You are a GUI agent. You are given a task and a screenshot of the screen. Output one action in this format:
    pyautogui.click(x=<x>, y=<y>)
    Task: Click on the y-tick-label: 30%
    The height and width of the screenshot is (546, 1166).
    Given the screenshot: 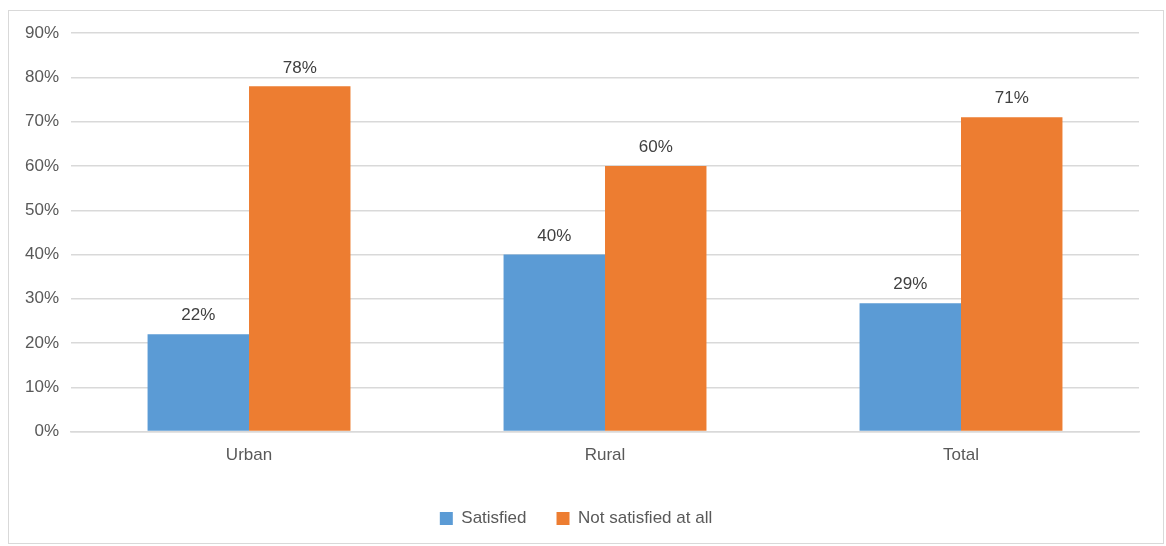 What is the action you would take?
    pyautogui.click(x=42, y=298)
    